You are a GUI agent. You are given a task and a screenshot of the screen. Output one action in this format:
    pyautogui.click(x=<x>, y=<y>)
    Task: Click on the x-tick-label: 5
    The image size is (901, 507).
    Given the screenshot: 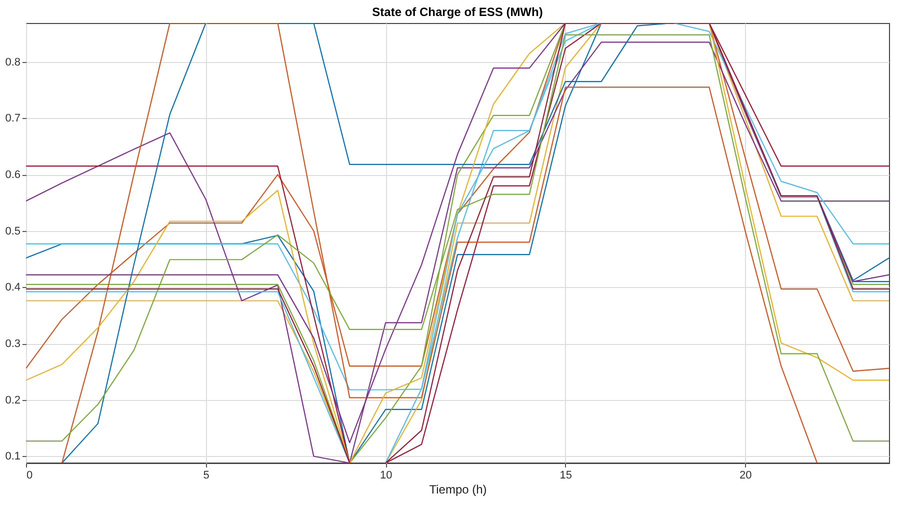 What is the action you would take?
    pyautogui.click(x=206, y=476)
    